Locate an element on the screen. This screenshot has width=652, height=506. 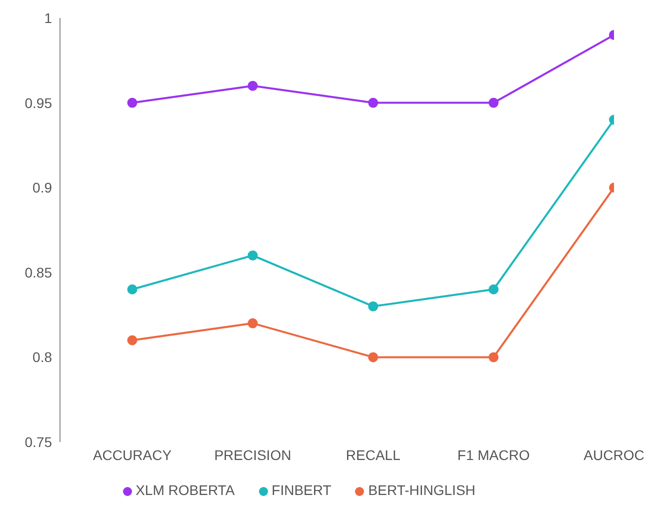
y-tick-label: 1 is located at coordinates (48, 18).